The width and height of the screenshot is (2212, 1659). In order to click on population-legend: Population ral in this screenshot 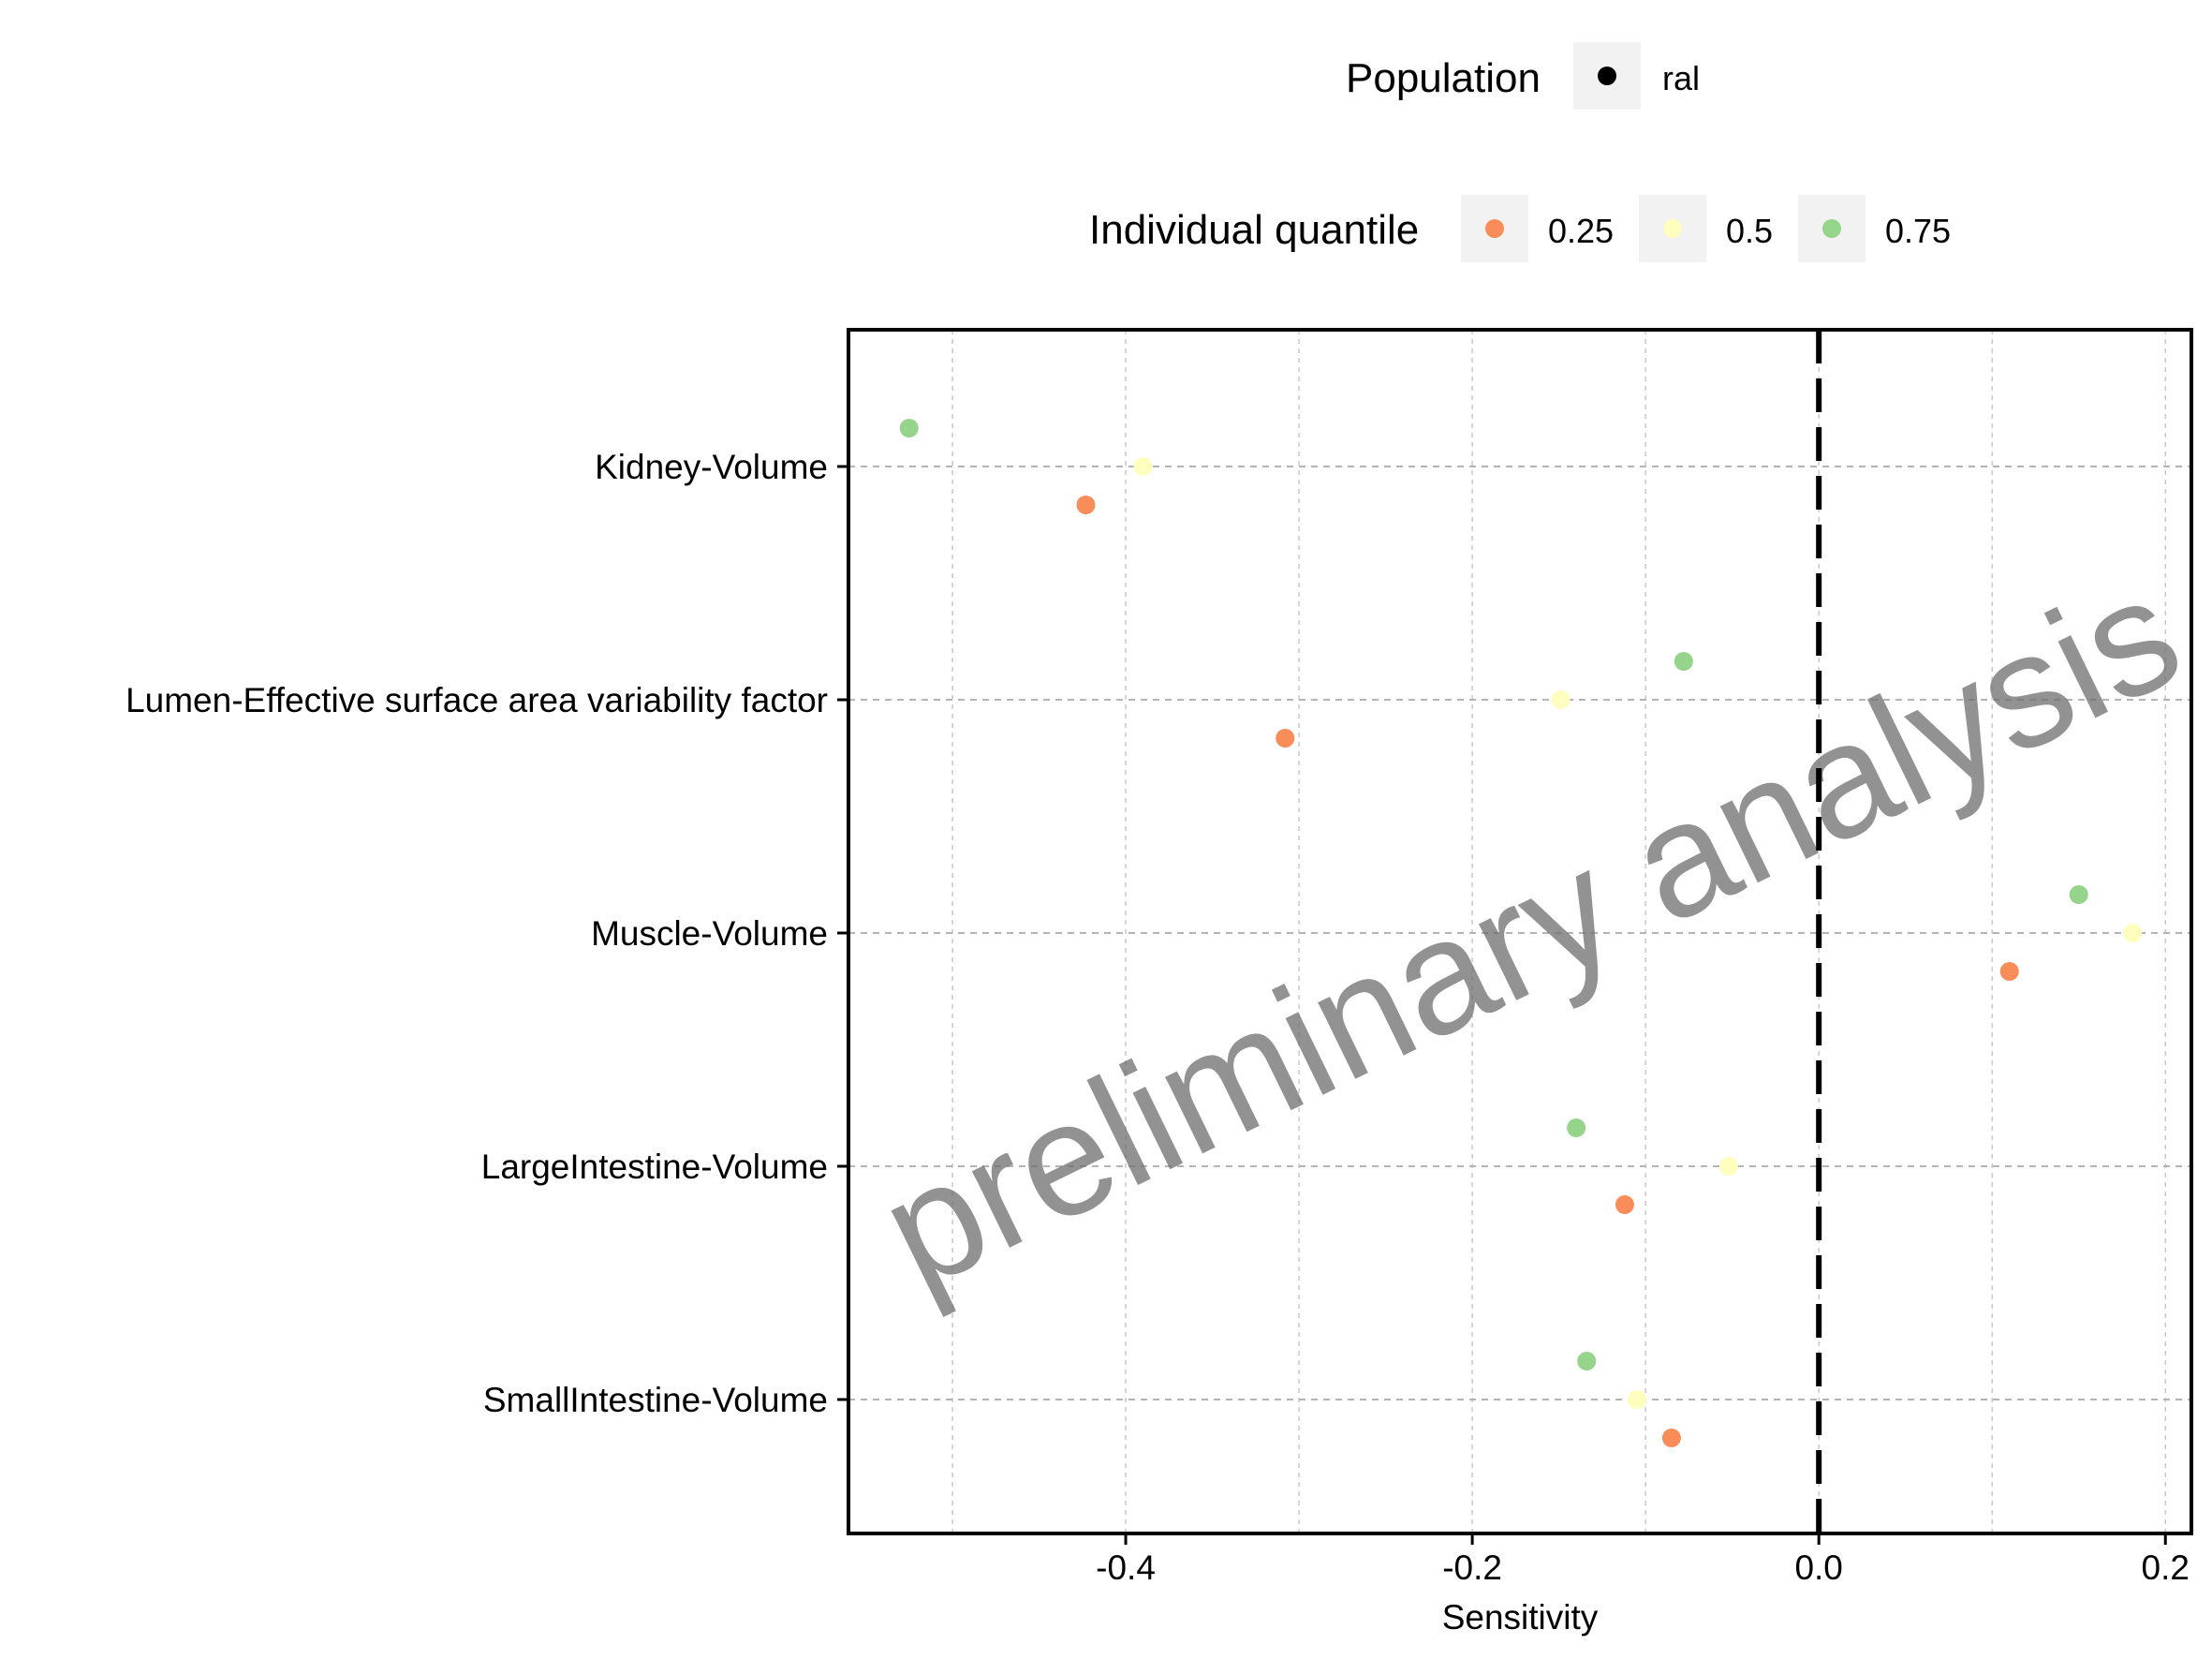, I will do `click(1523, 76)`.